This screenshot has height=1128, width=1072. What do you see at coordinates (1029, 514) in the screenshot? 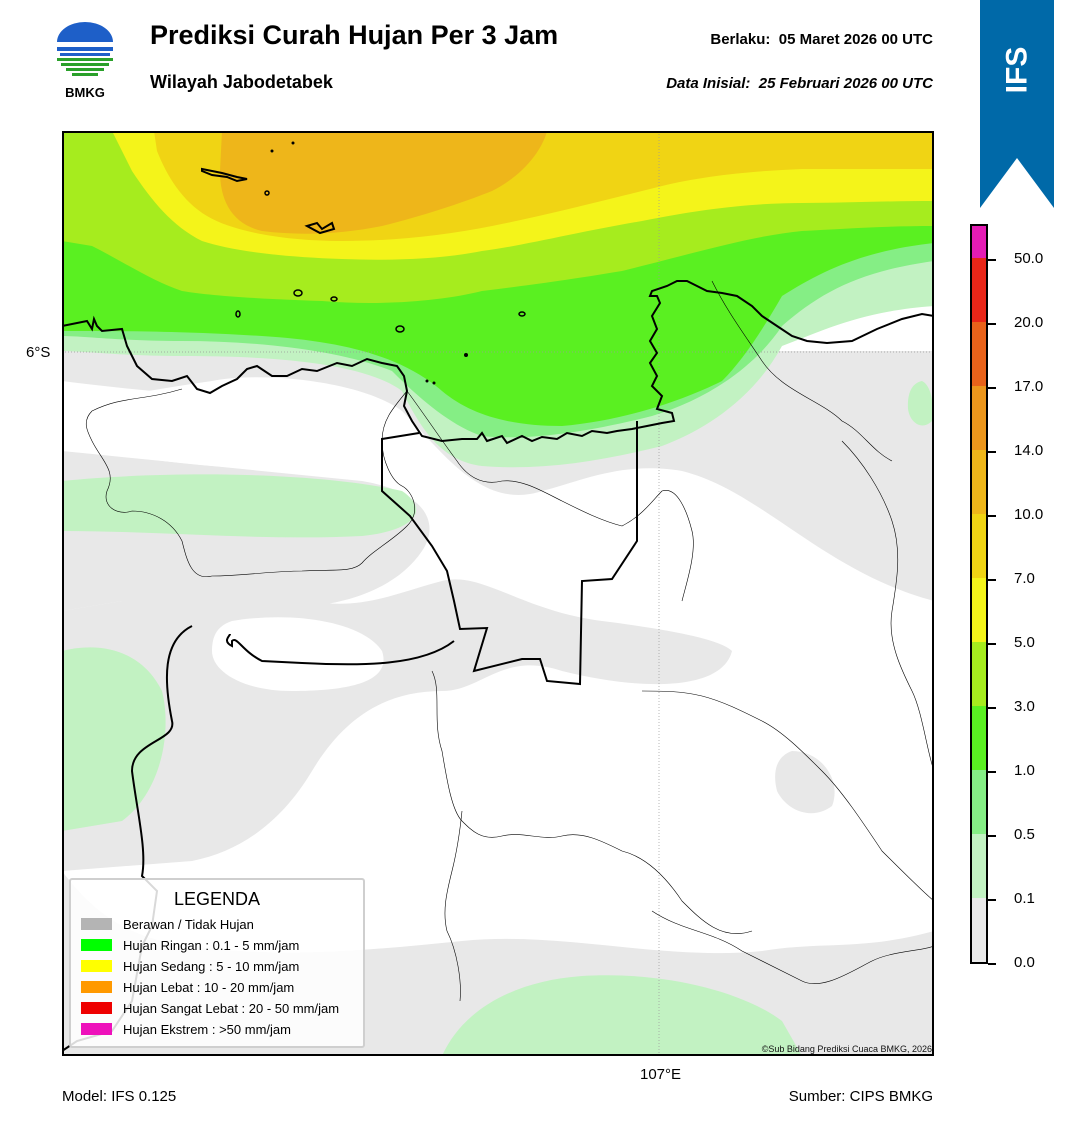
I see `colorbar-tick-label: 10.0` at bounding box center [1029, 514].